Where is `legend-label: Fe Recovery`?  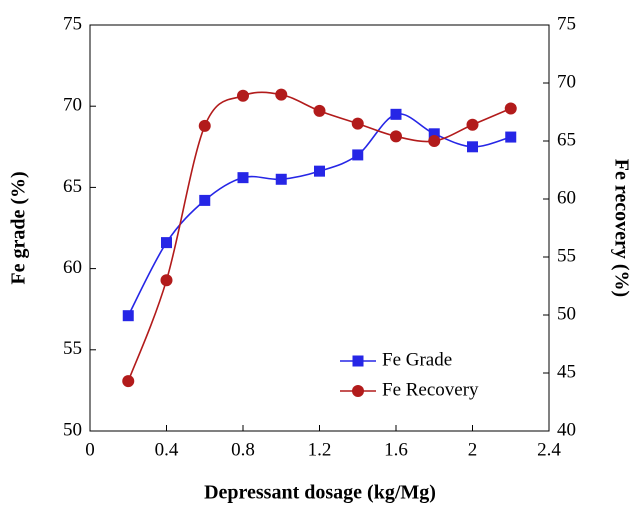
legend-label: Fe Recovery is located at coordinates (430, 389).